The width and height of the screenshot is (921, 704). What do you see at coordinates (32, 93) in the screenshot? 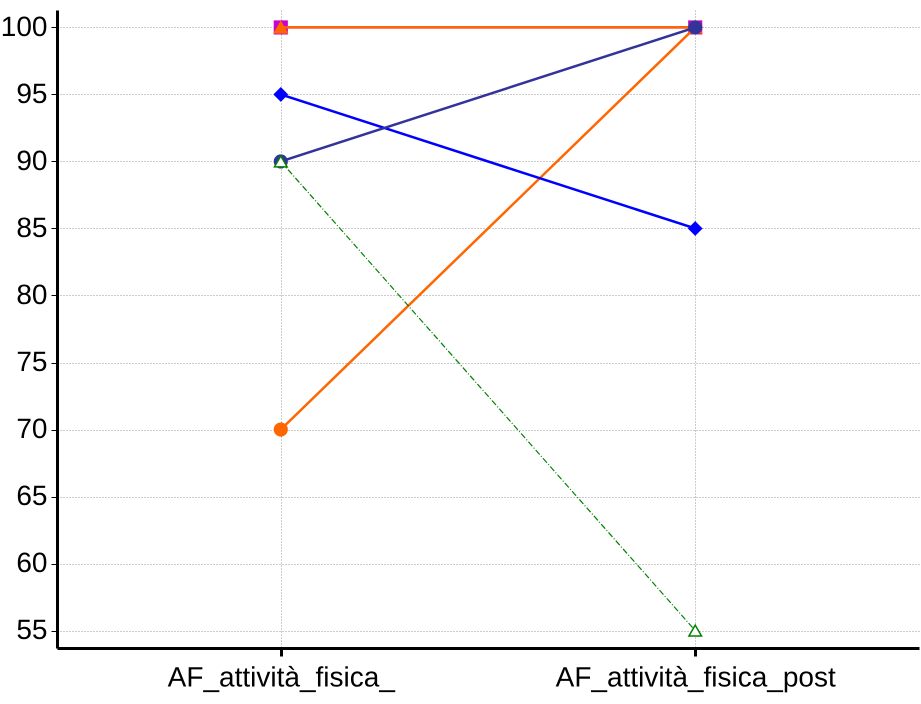
I see `y-tick-label: 95` at bounding box center [32, 93].